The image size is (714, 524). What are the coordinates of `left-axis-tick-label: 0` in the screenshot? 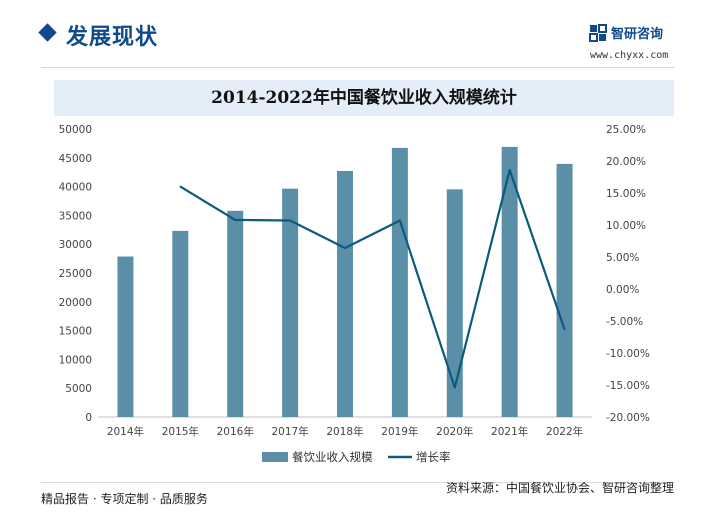 It's located at (88, 418).